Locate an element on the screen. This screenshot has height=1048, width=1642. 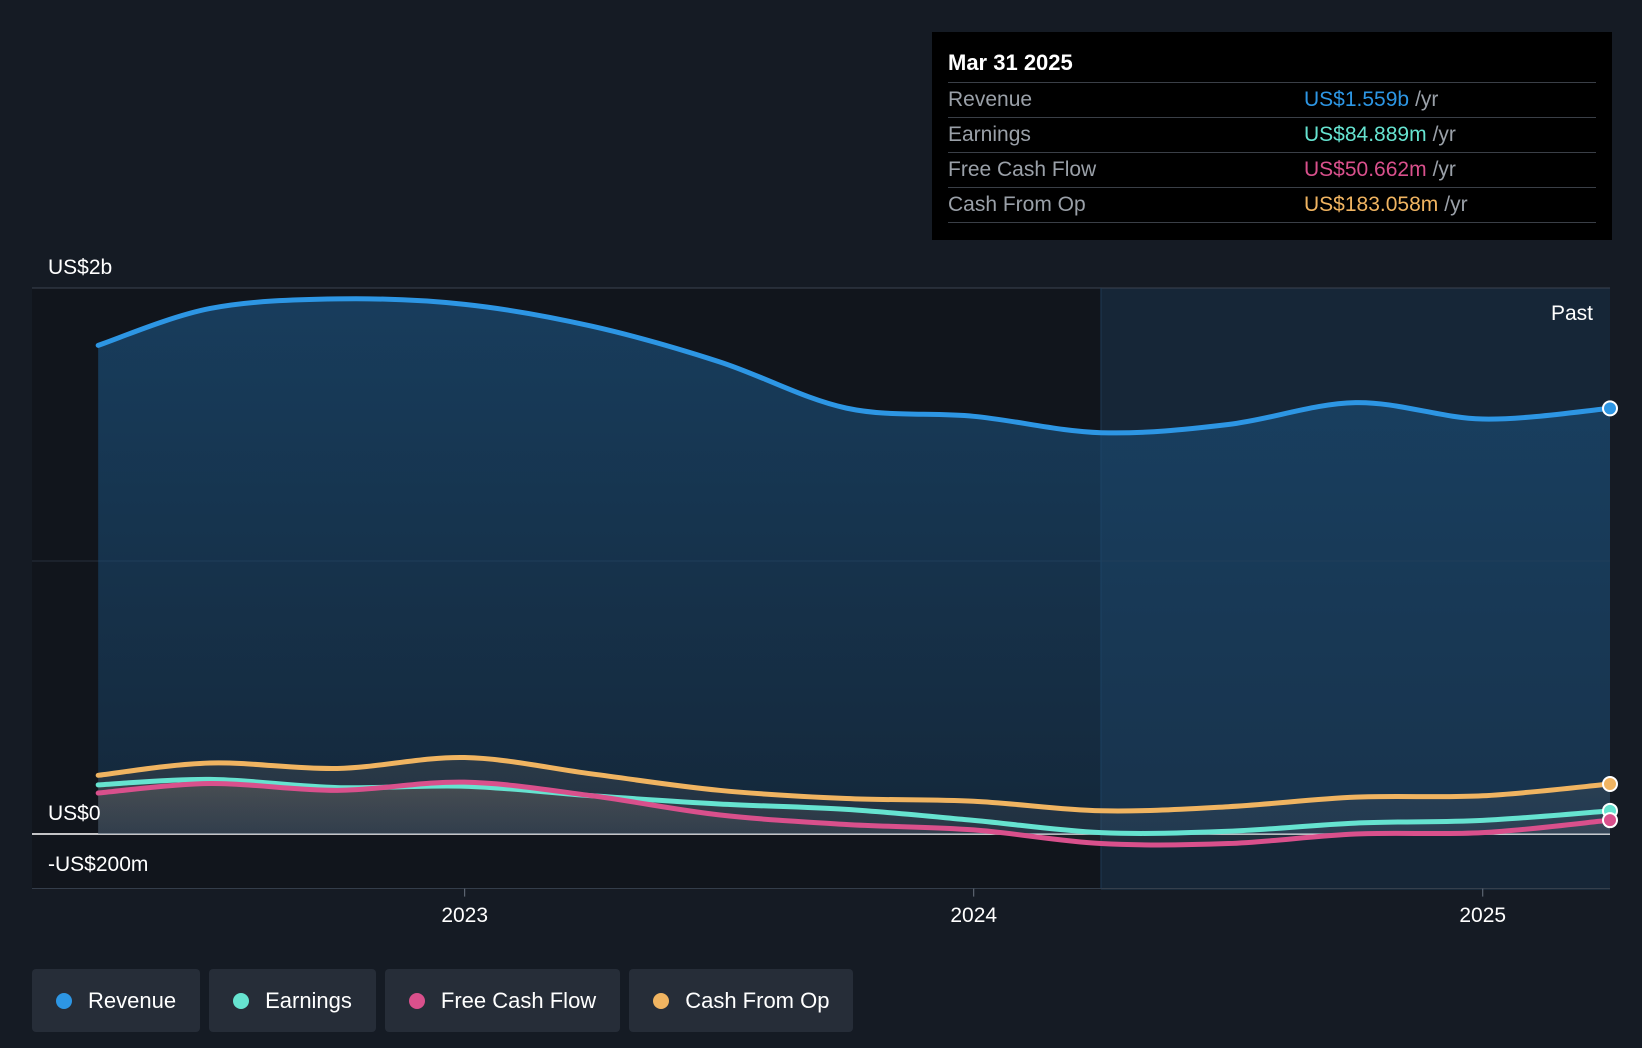
x-tick-label: 2023 is located at coordinates (464, 915).